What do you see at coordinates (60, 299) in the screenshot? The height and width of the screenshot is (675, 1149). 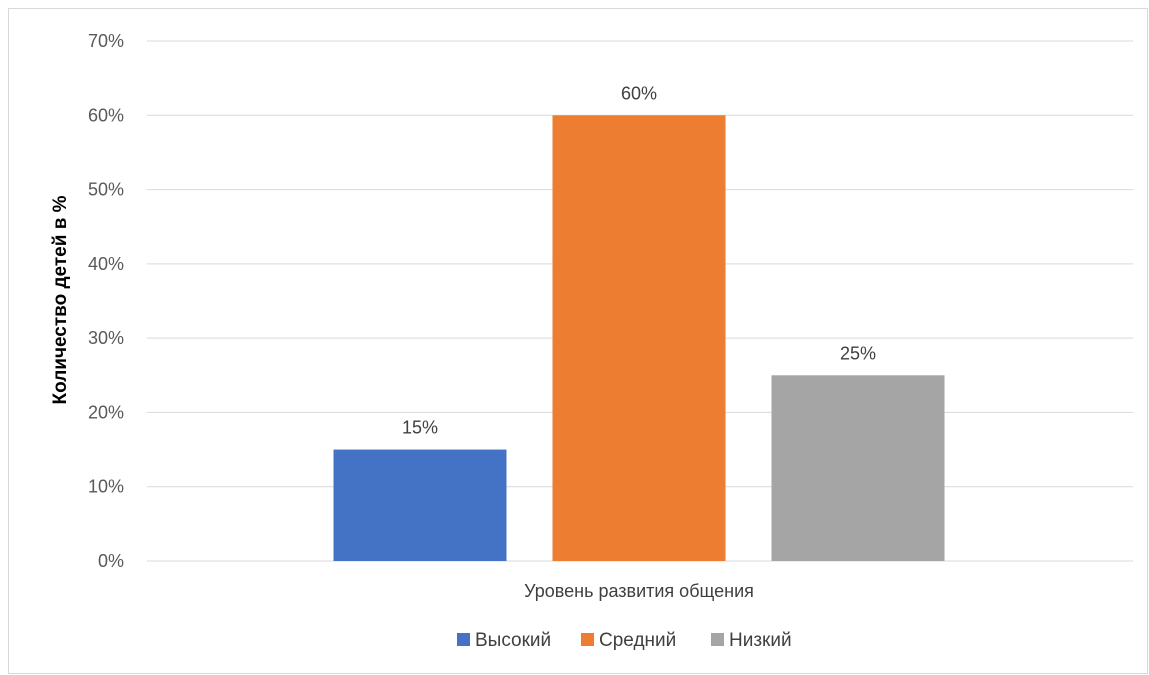 I see `y-axis-label: Количество детей в %` at bounding box center [60, 299].